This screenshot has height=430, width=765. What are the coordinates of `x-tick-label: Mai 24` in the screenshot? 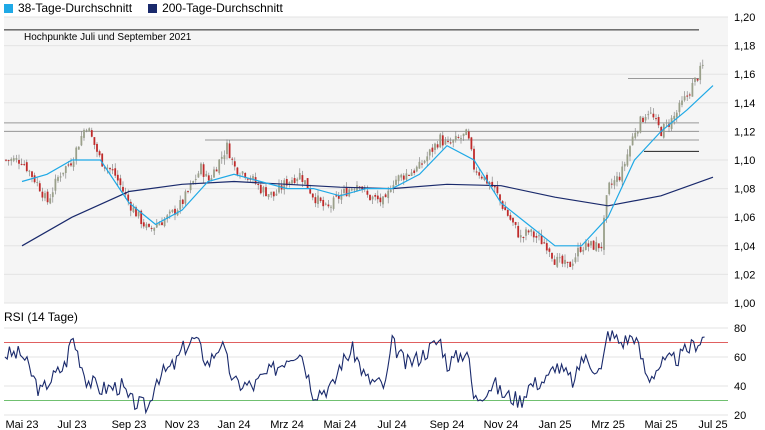 It's located at (339, 424).